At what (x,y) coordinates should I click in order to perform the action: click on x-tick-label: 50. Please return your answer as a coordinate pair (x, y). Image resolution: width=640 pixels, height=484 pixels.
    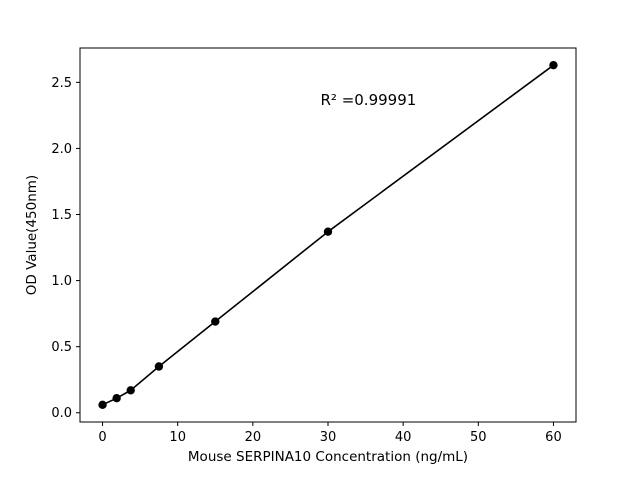
    Looking at the image, I should click on (478, 437).